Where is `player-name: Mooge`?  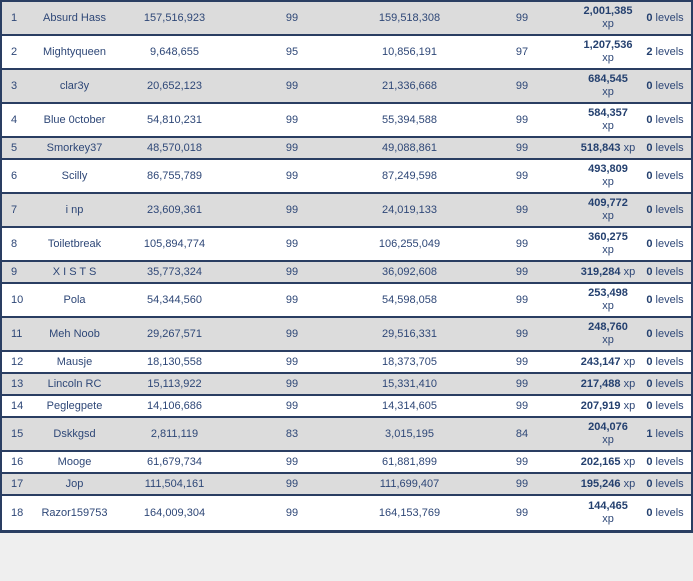 player-name: Mooge is located at coordinates (74, 461).